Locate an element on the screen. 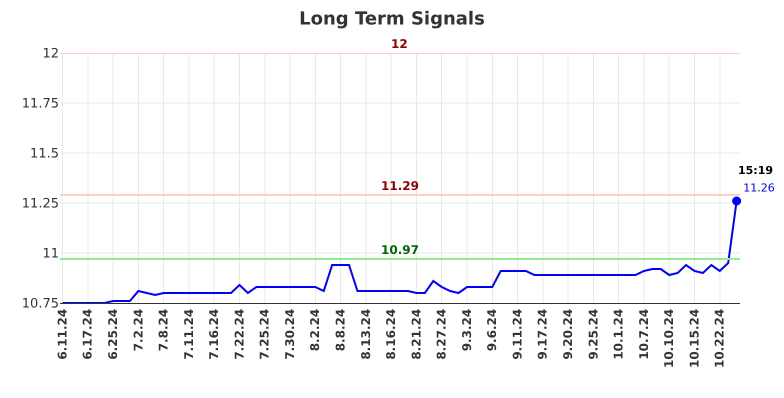 This screenshot has width=784, height=398. y-tick-label: 11.5 is located at coordinates (44, 154).